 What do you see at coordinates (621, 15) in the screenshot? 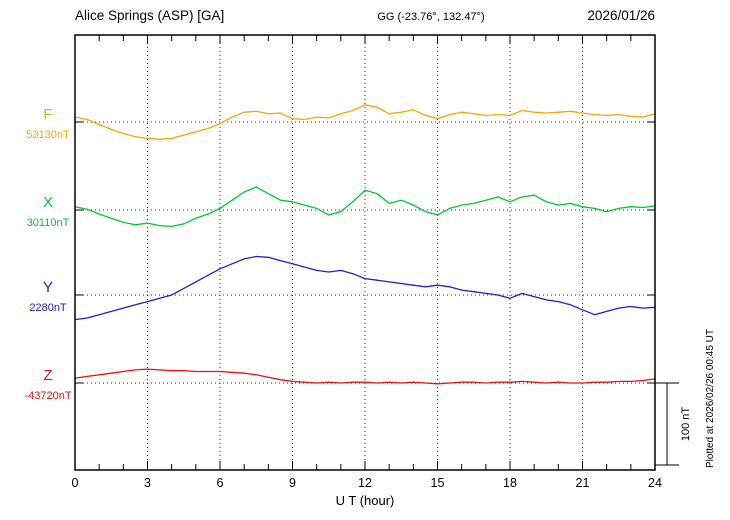
I see `observation-date: 2026/01/26` at bounding box center [621, 15].